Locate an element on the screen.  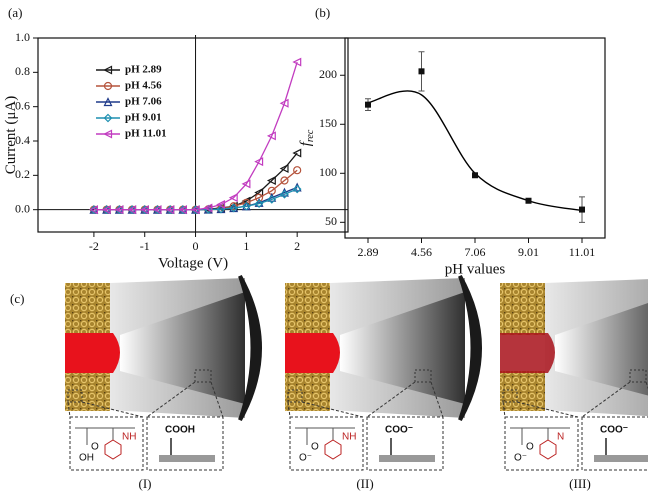
x-tick-label: 2 is located at coordinates (297, 246).